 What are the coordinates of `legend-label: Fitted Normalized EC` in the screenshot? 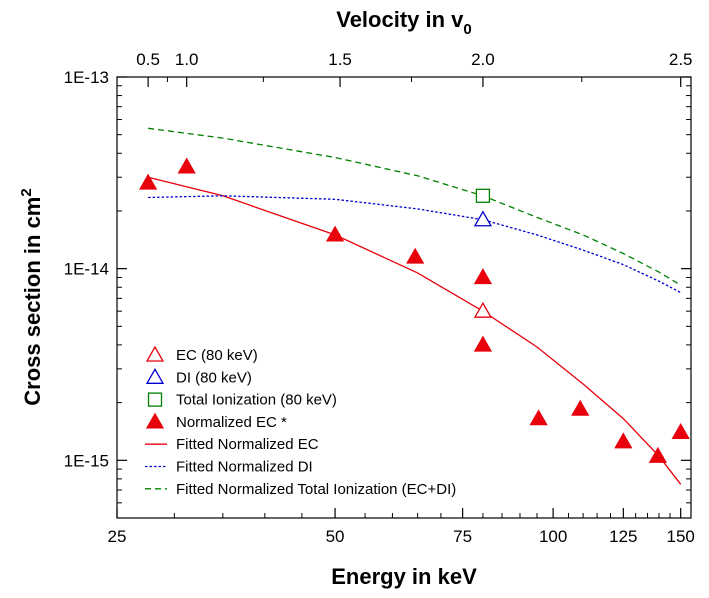 It's located at (247, 444).